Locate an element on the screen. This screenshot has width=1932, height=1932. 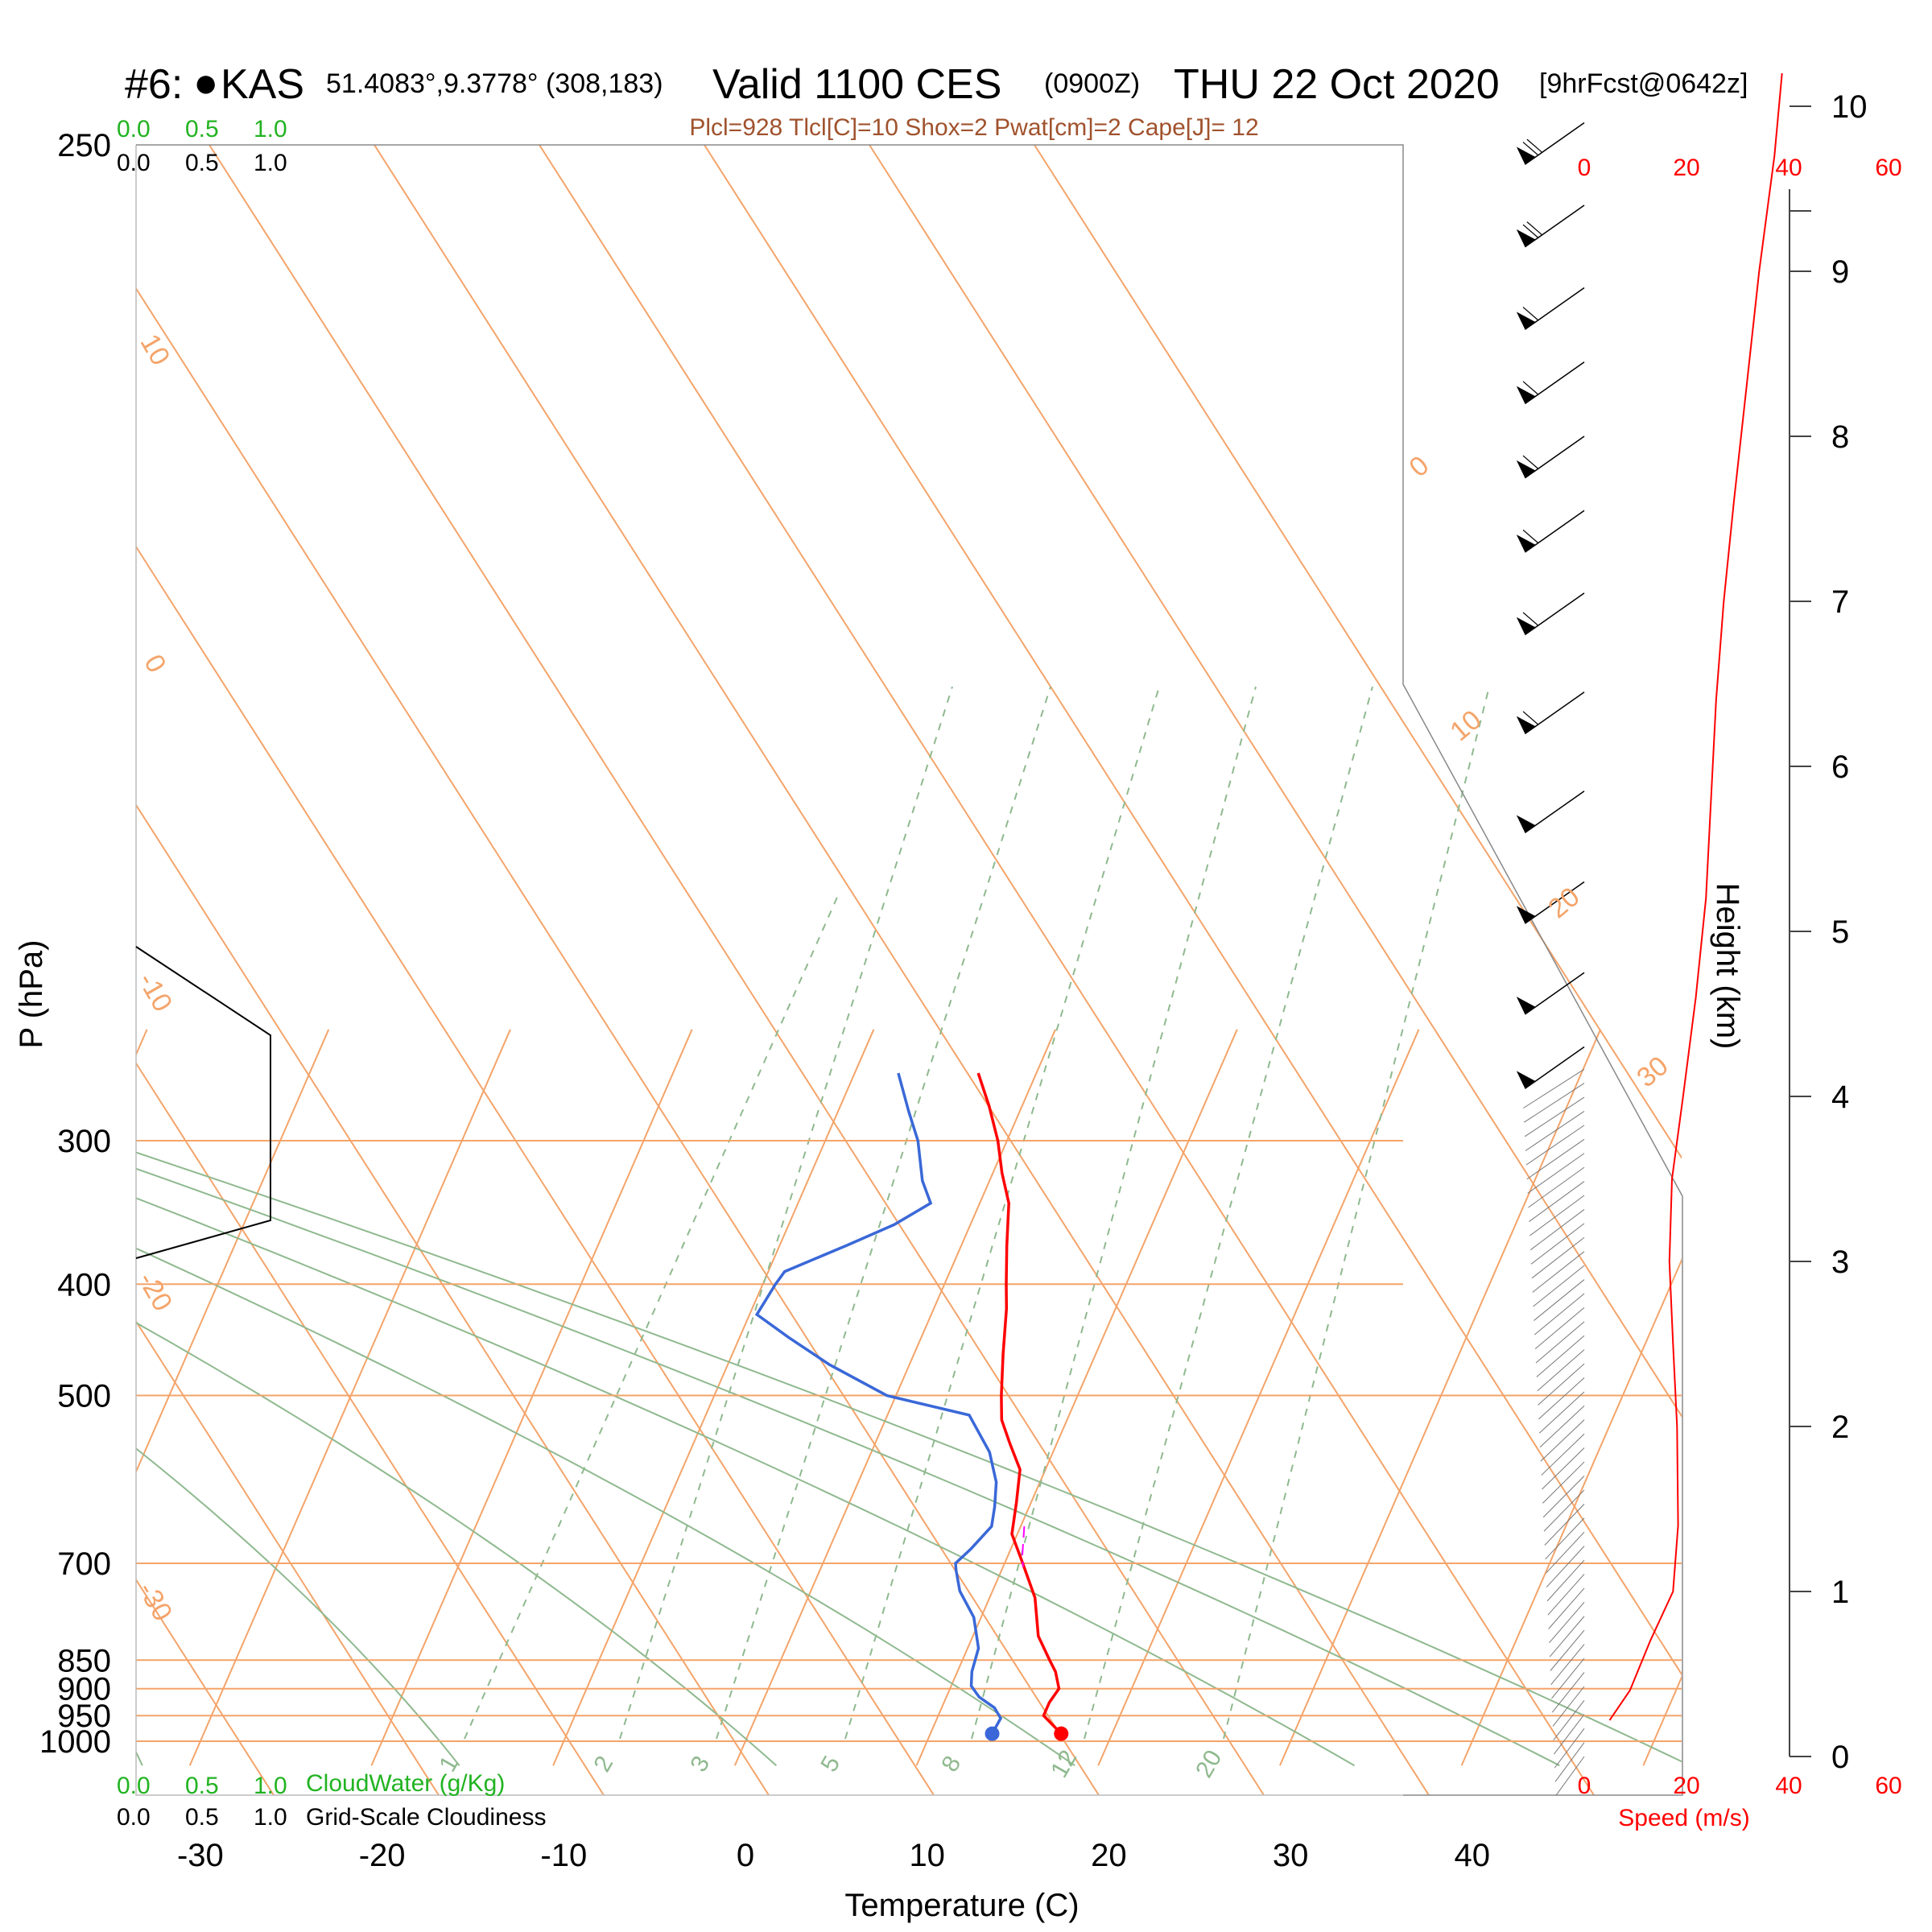
cloudiness-scale-bottom-0: 0.0 is located at coordinates (134, 1817).